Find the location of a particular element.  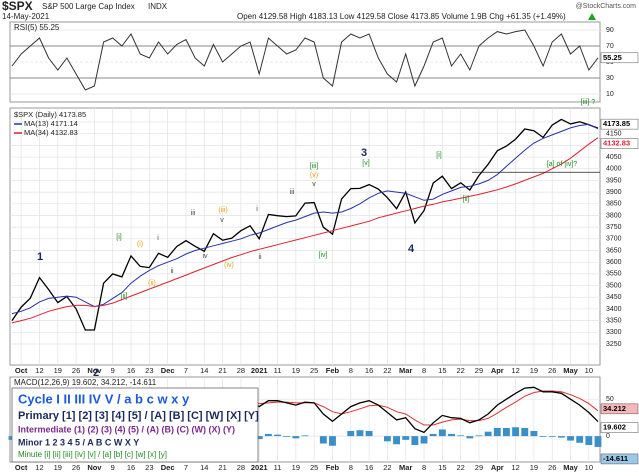

y-tick-label: 3250 is located at coordinates (614, 344).